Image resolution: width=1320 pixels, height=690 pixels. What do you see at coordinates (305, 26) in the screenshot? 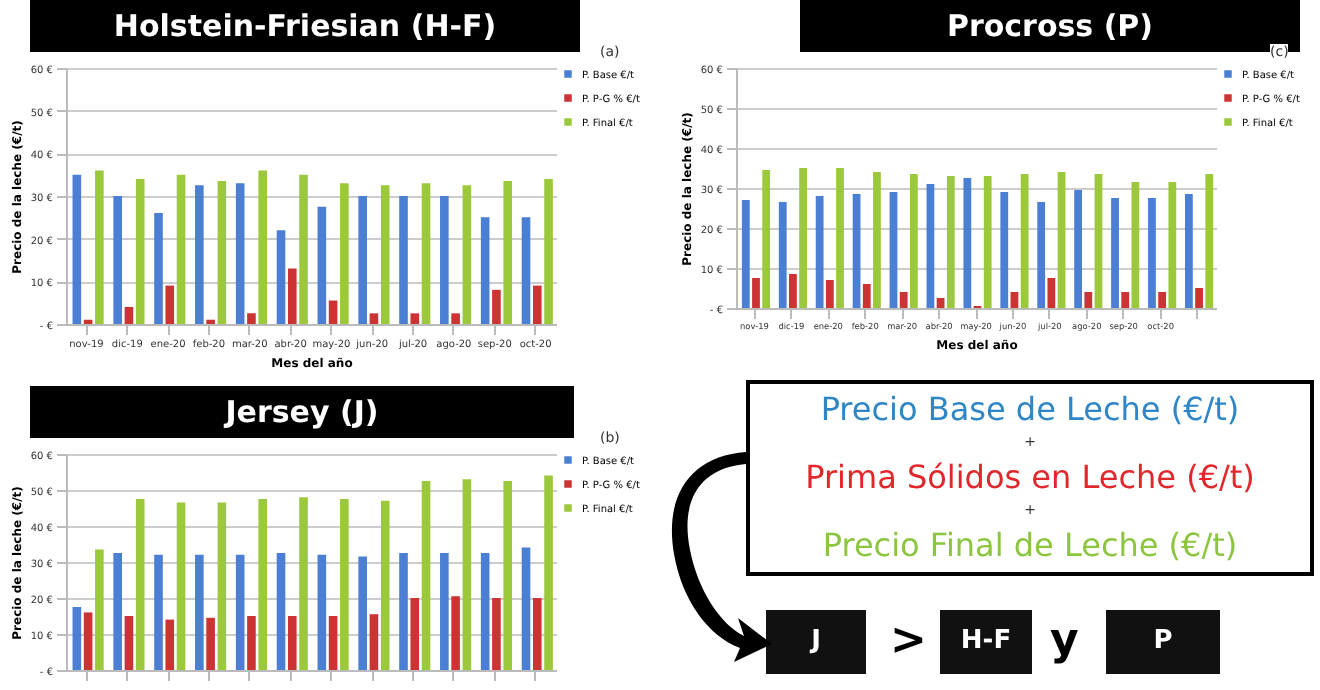
I see `chart-title: Holstein-Friesian (H-F)` at bounding box center [305, 26].